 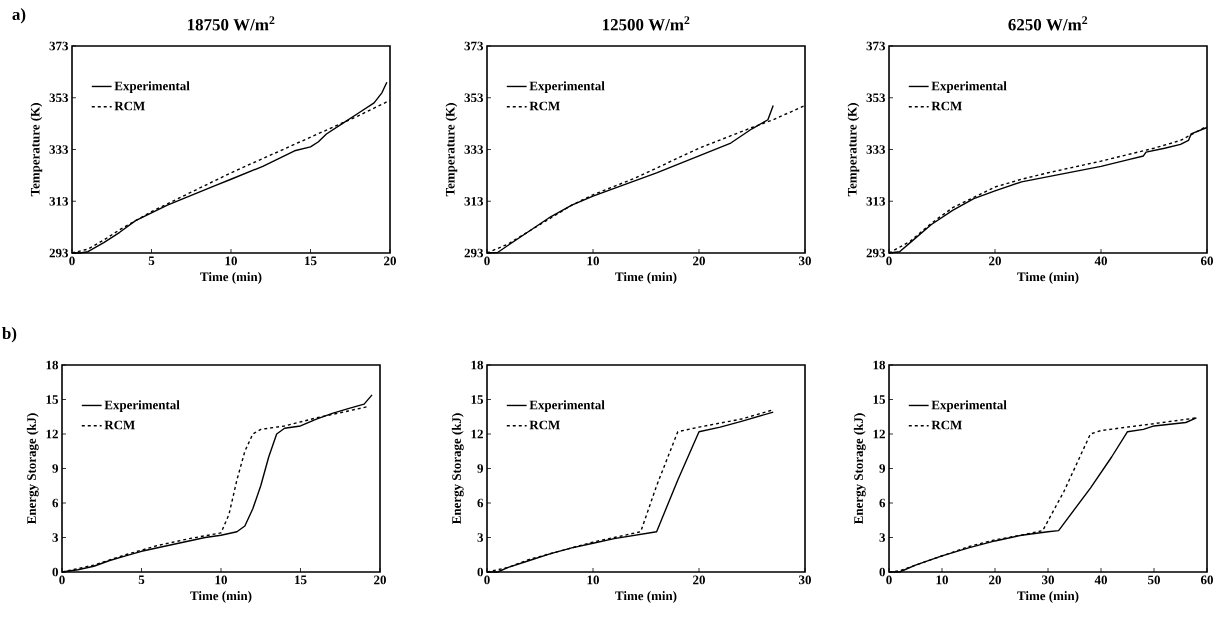 What do you see at coordinates (231, 23) in the screenshot?
I see `chart-title: 18750 W/m$^{2}$` at bounding box center [231, 23].